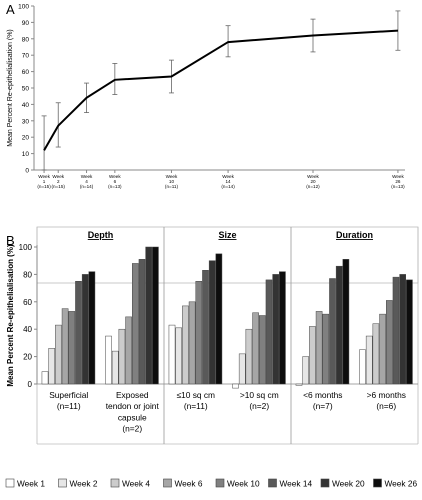 This screenshot has height=500, width=422. What do you see at coordinates (31, 484) in the screenshot?
I see `legend-label: Week 1` at bounding box center [31, 484].